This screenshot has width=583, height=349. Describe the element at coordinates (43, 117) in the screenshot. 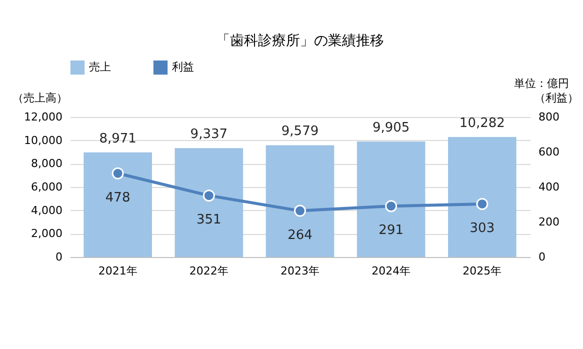

I see `y-tick-label: 12,000` at that location.